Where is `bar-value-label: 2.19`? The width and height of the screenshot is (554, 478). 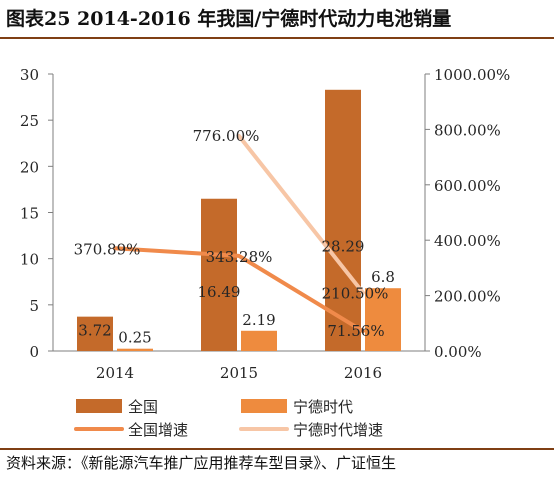 bar-value-label: 2.19 is located at coordinates (258, 320).